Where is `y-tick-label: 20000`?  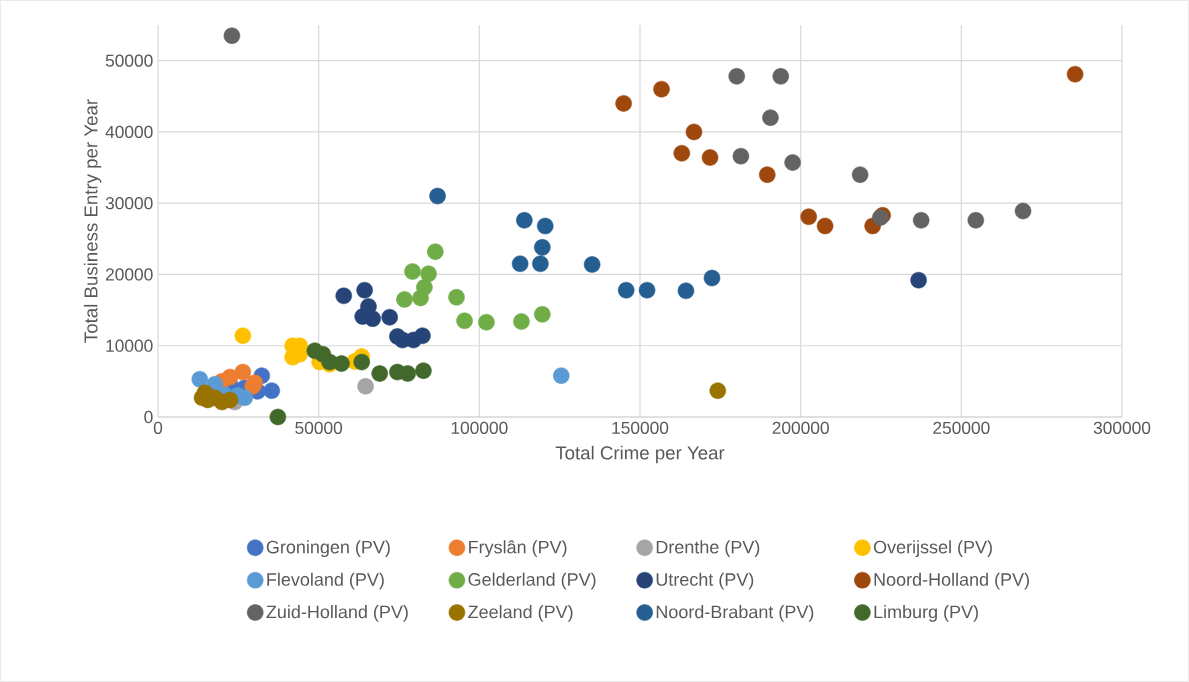
y-tick-label: 20000 is located at coordinates (129, 274).